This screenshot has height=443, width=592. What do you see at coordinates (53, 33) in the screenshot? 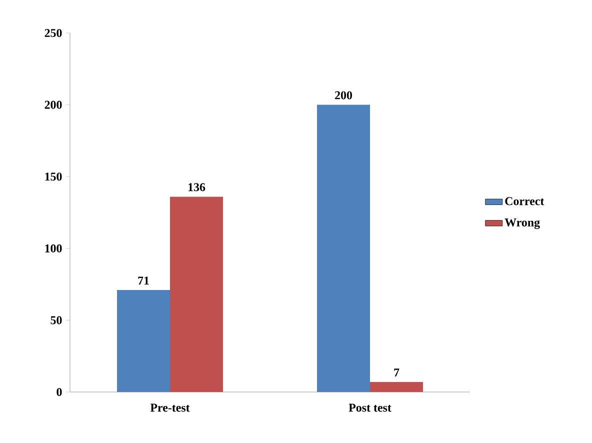
I see `y-tick-label: 250` at bounding box center [53, 33].